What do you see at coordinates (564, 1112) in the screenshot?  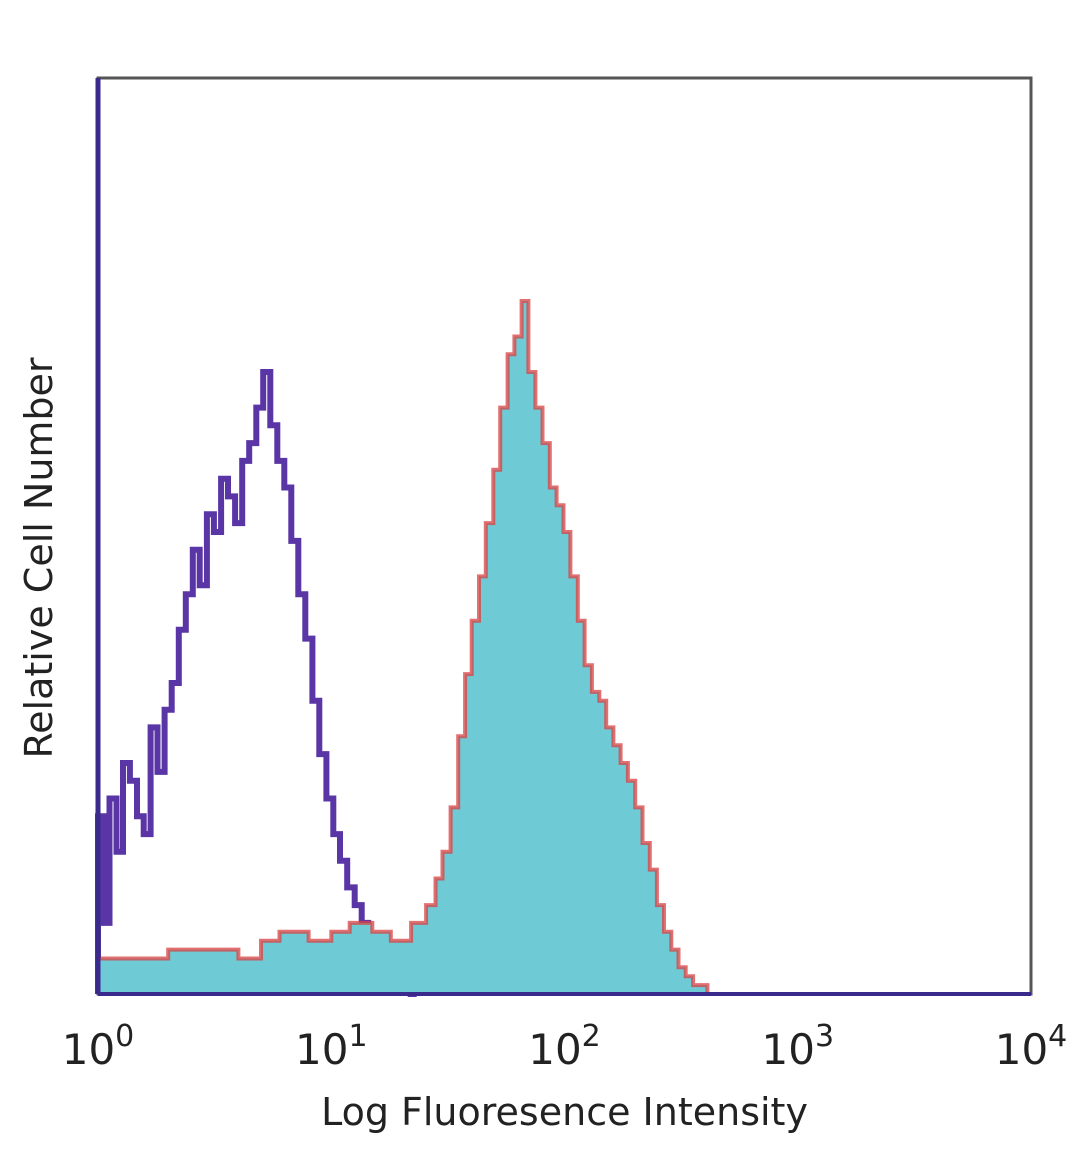 I see `x-axis-label: Log Fluoresence Intensity` at bounding box center [564, 1112].